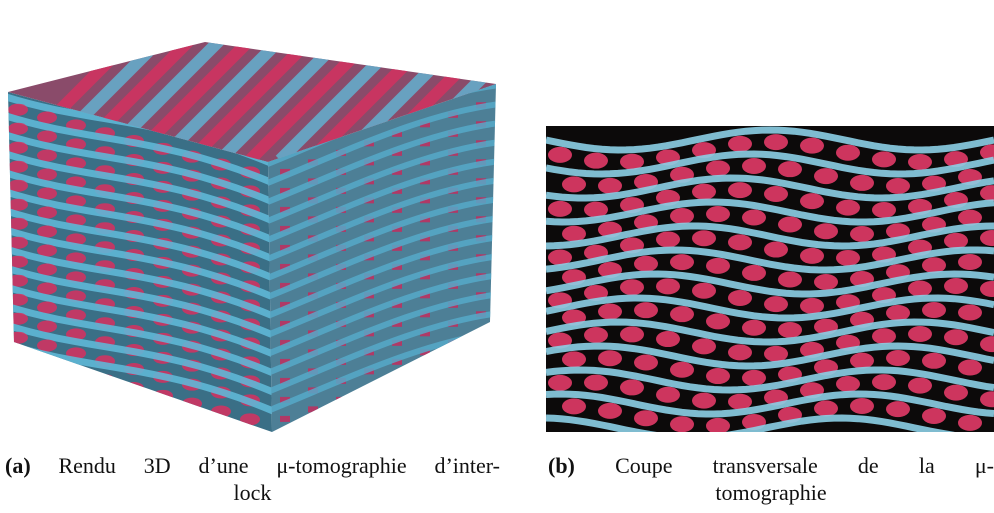  I want to click on caption-text: lock, so click(252, 492).